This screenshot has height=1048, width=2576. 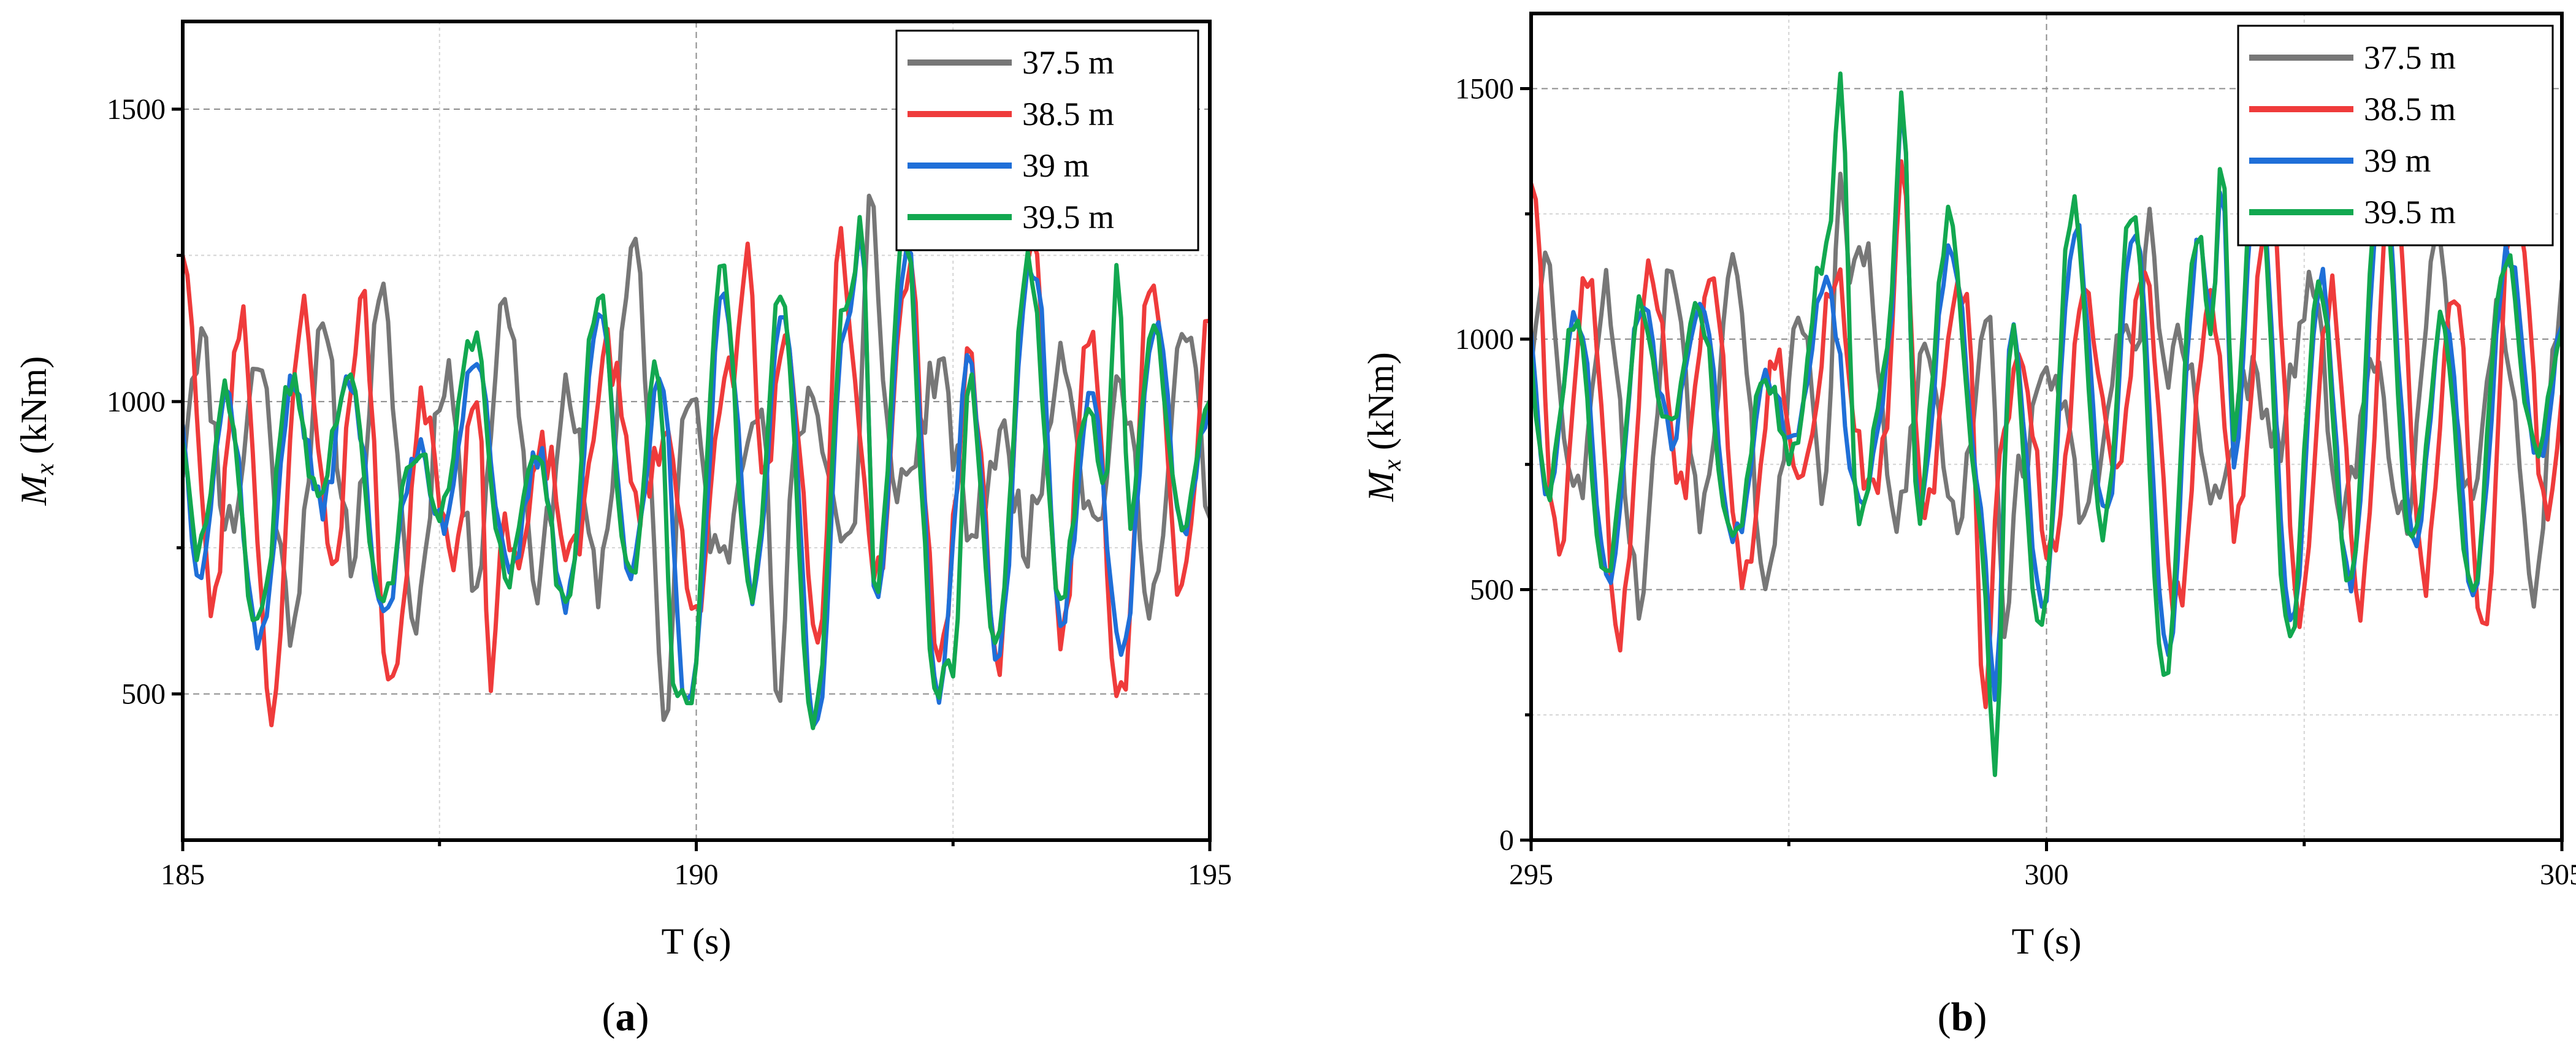 I want to click on x-tick-label: 300, so click(x=2047, y=875).